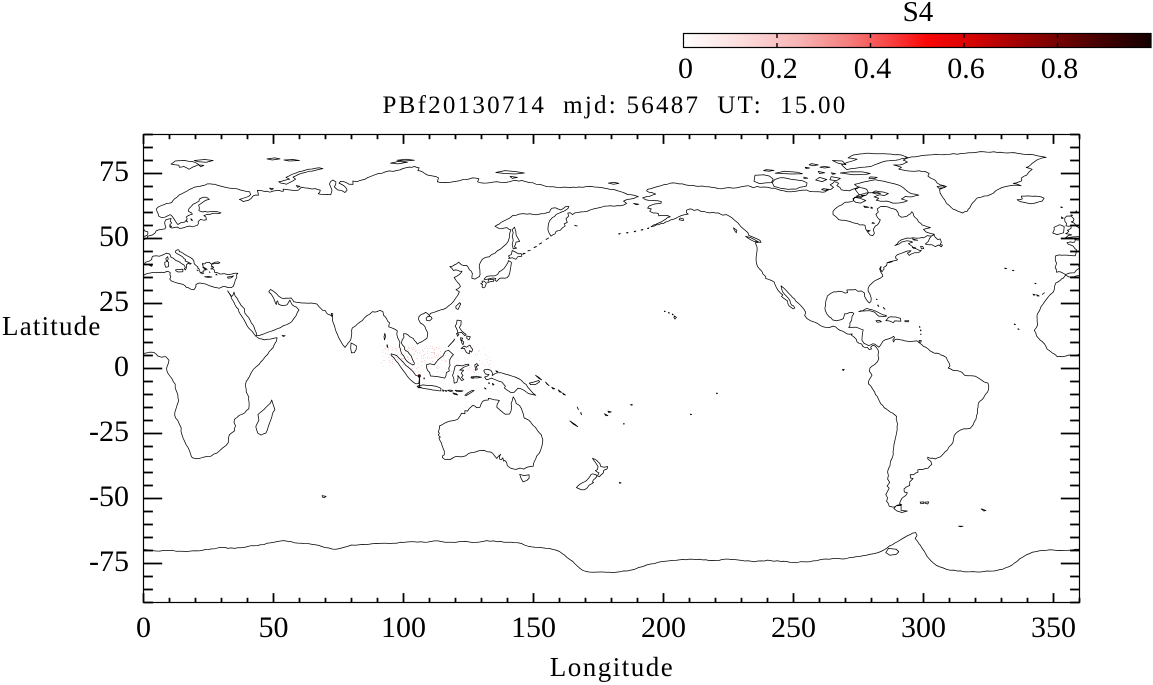 The height and width of the screenshot is (685, 1153). I want to click on svg-text: Latitude, so click(52, 326).